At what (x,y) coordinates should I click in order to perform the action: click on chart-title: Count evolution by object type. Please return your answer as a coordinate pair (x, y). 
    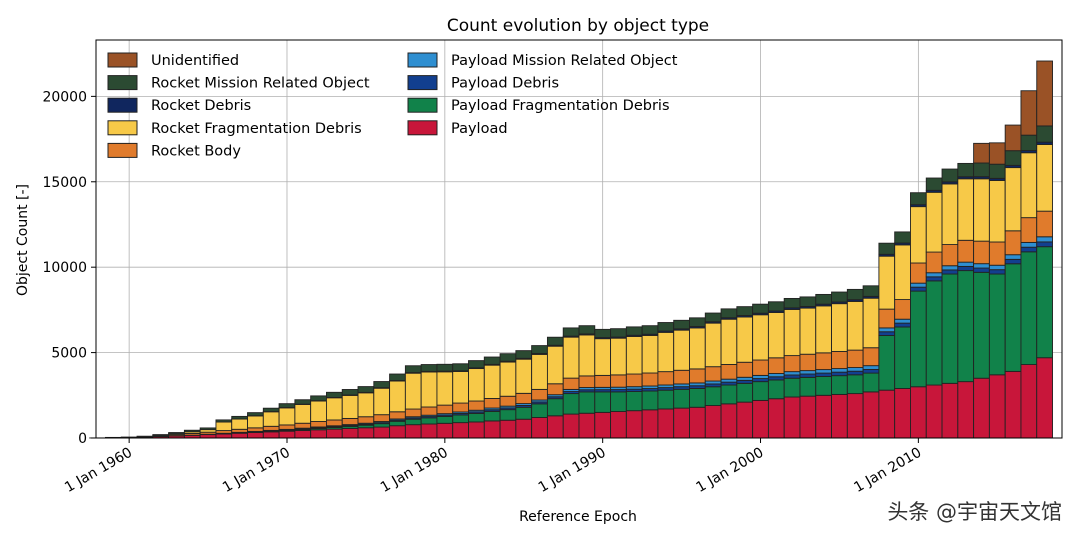
    Looking at the image, I should click on (578, 26).